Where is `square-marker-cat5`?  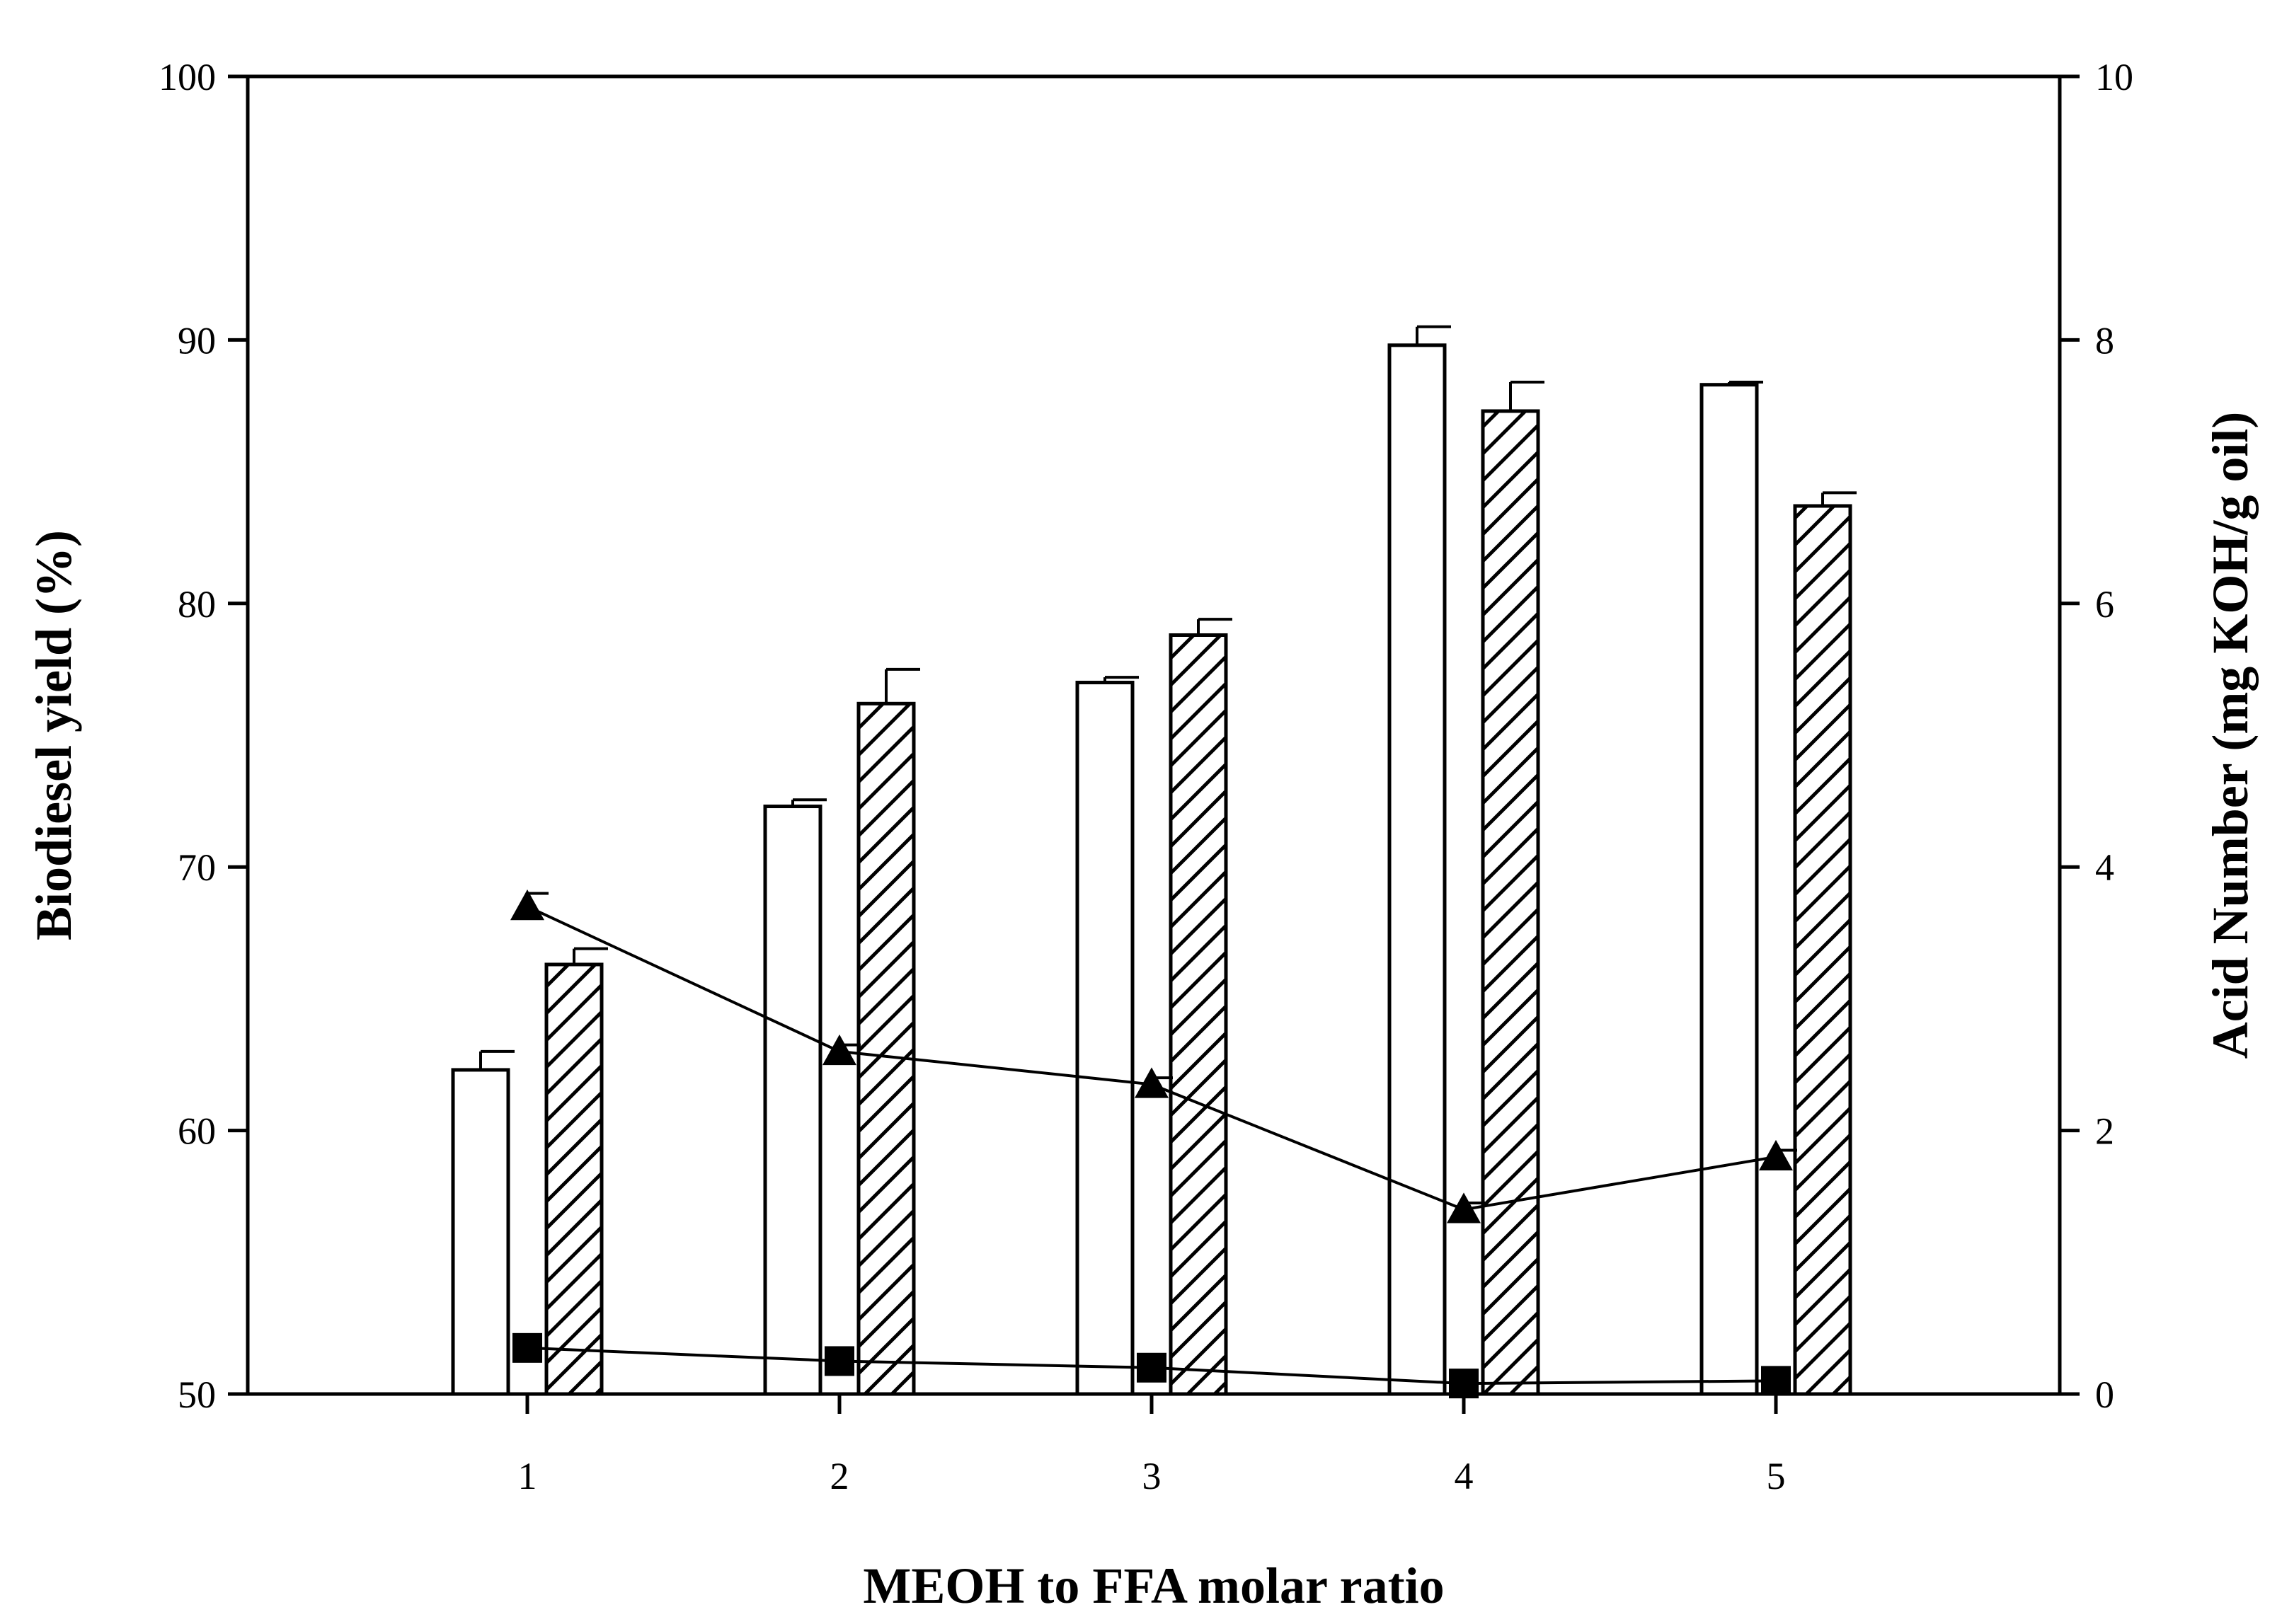 square-marker-cat5 is located at coordinates (1776, 1381).